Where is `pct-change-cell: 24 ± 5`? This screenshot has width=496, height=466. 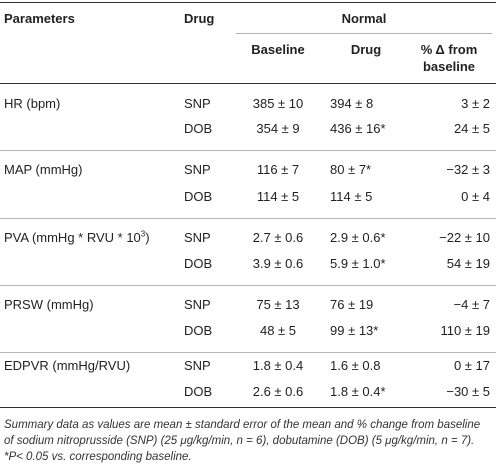
pct-change-cell: 24 ± 5 is located at coordinates (471, 128).